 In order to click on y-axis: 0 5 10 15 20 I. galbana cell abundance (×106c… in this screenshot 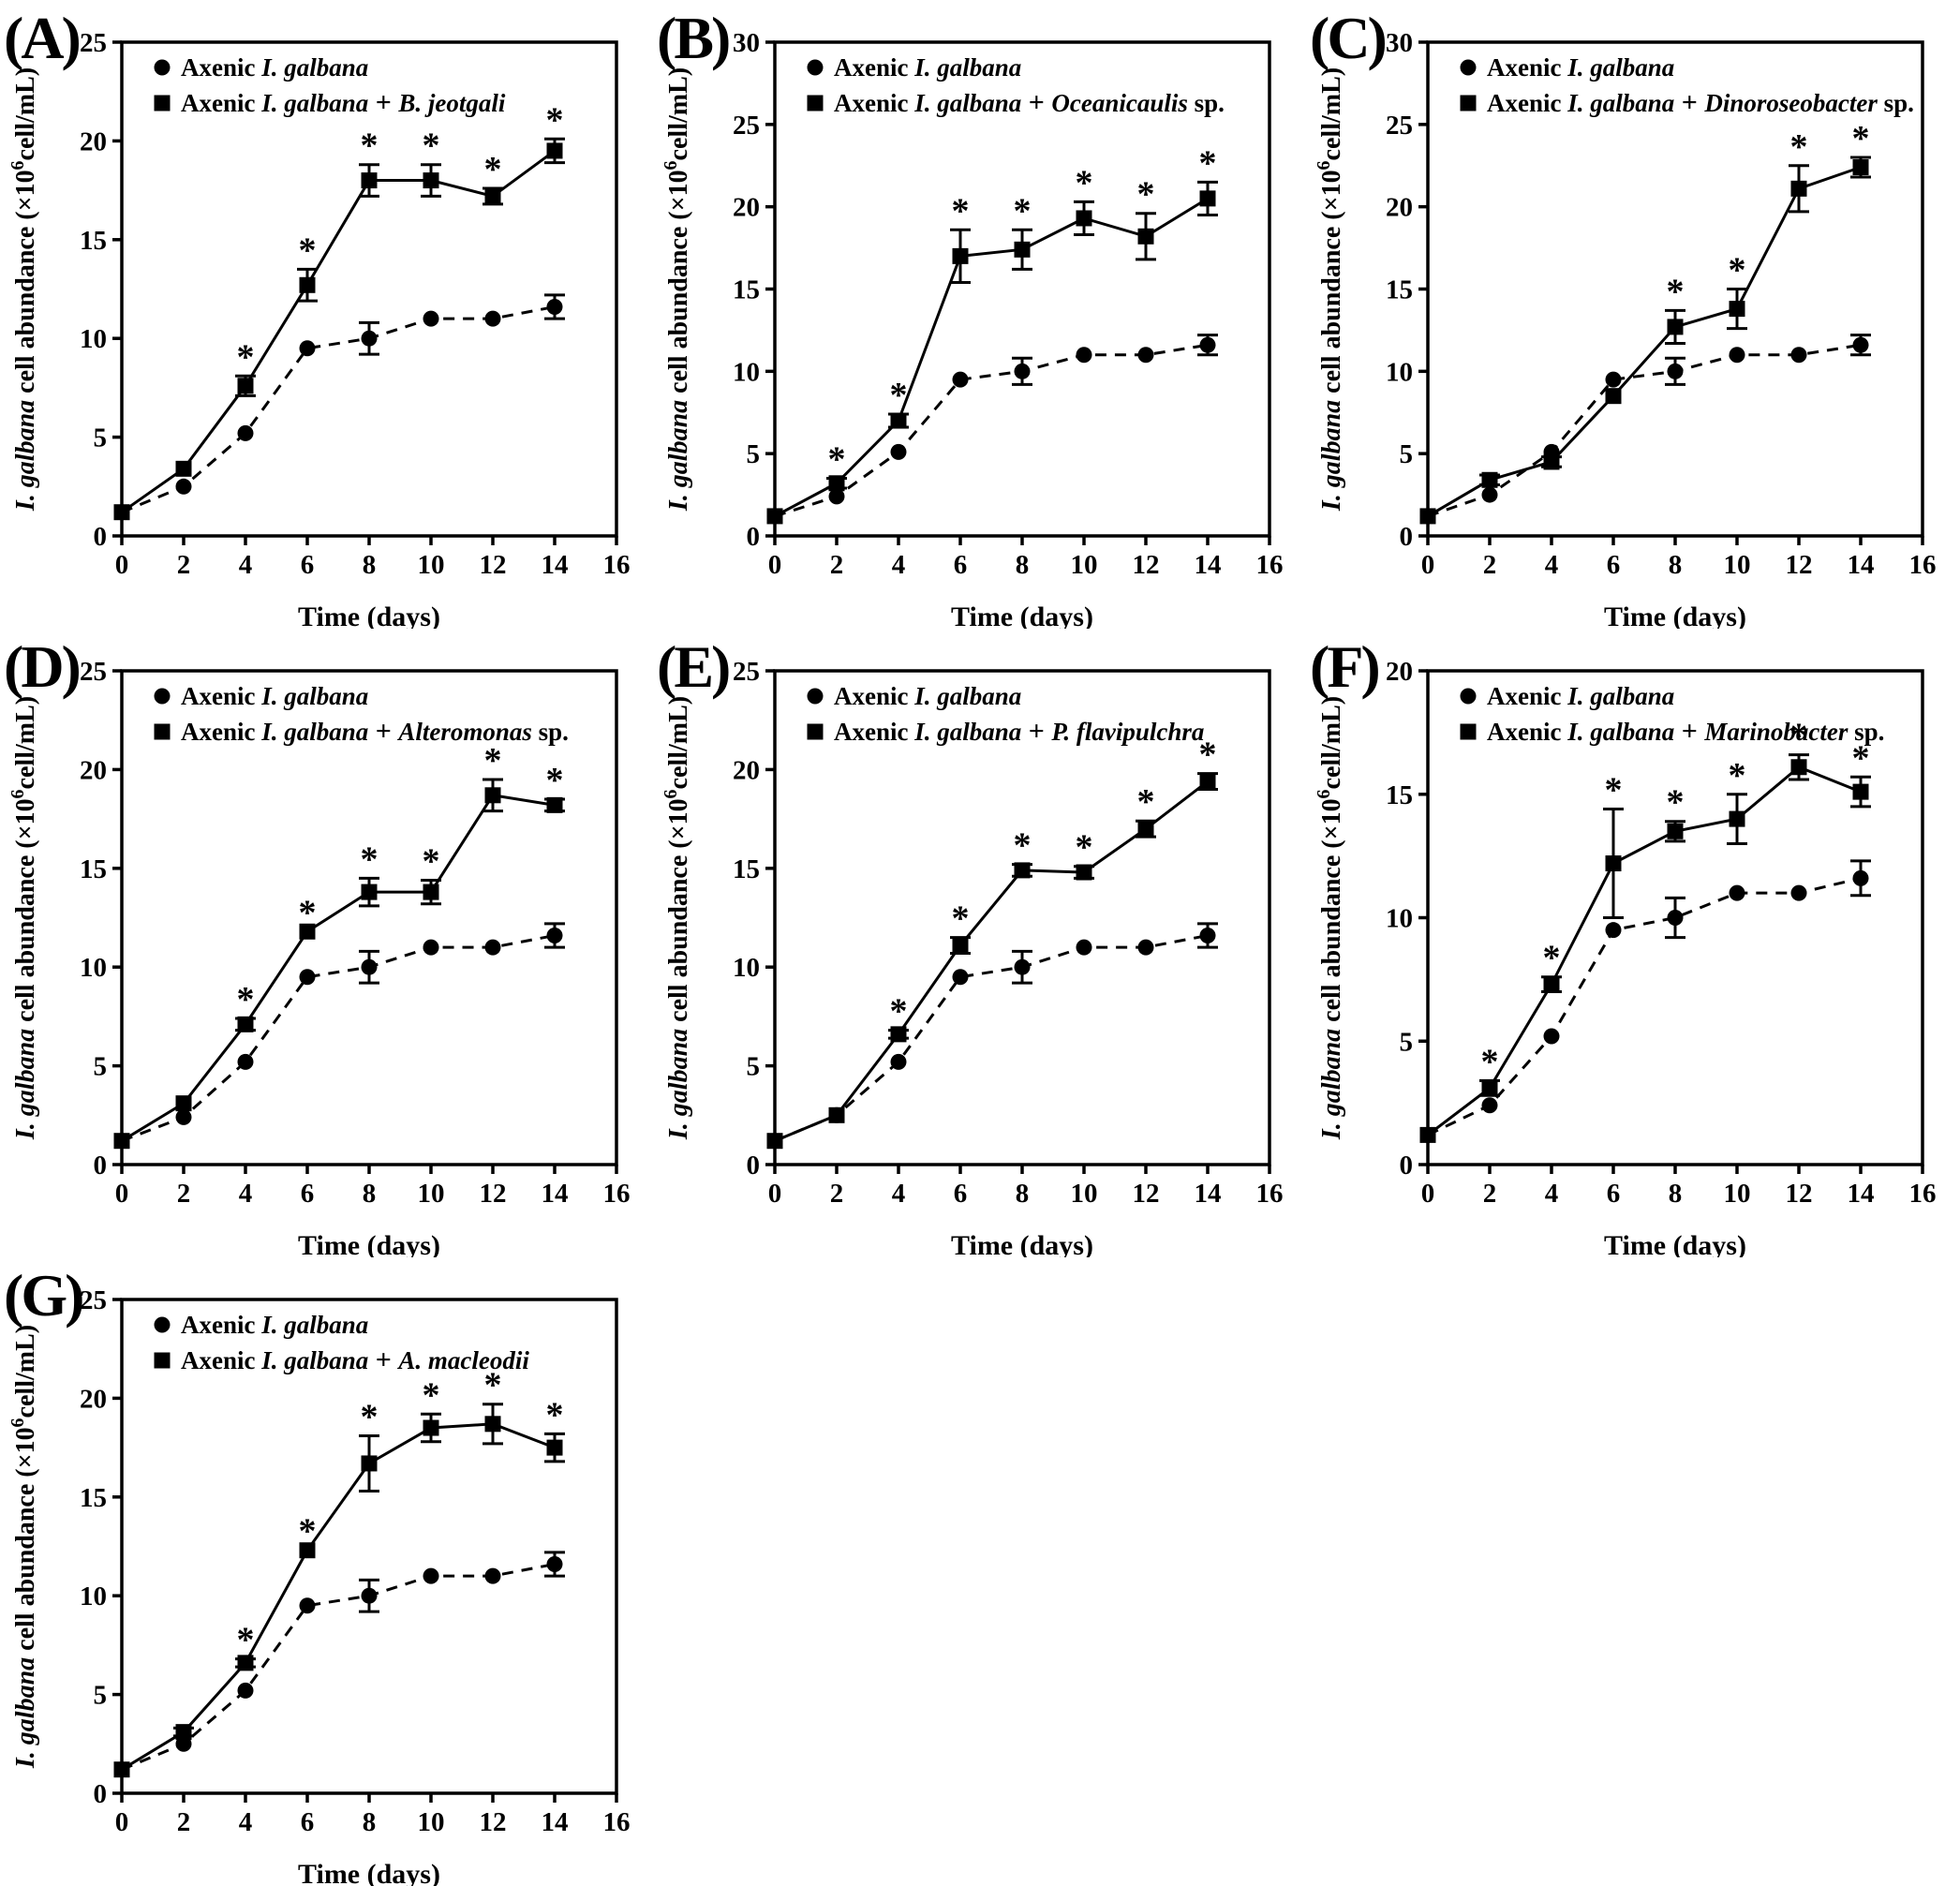, I will do `click(1371, 919)`.